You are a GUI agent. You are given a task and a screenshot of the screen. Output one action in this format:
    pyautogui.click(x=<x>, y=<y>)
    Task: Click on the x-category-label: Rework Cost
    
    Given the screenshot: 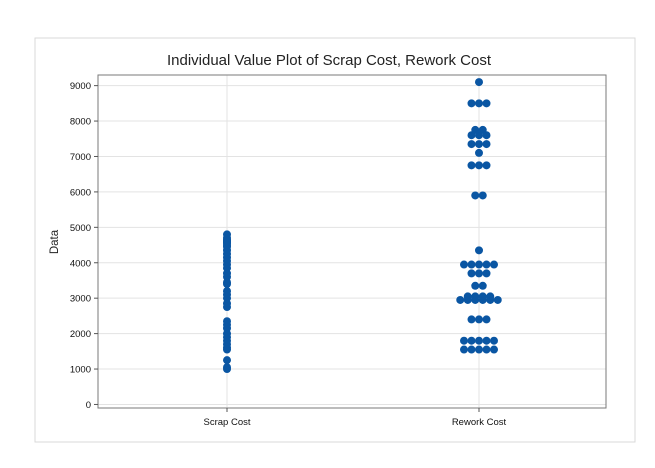 What is the action you would take?
    pyautogui.click(x=479, y=422)
    